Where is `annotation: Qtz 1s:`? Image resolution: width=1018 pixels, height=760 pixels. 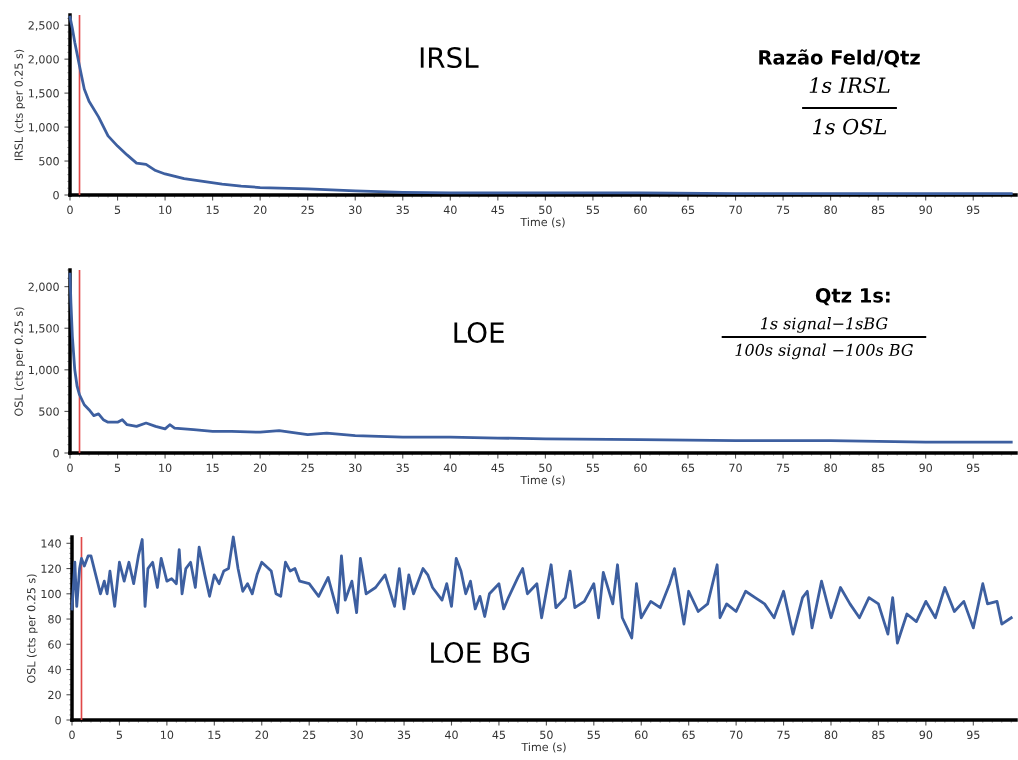 annotation: Qtz 1s: is located at coordinates (852, 297).